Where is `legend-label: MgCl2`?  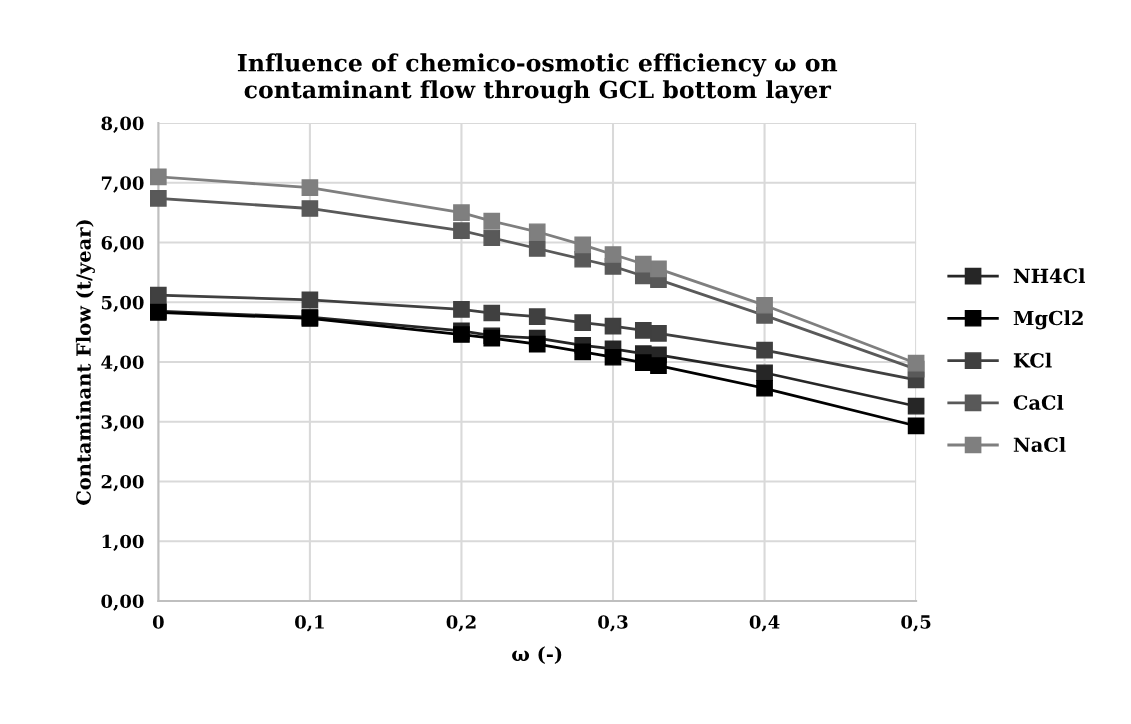
legend-label: MgCl2 is located at coordinates (1048, 320).